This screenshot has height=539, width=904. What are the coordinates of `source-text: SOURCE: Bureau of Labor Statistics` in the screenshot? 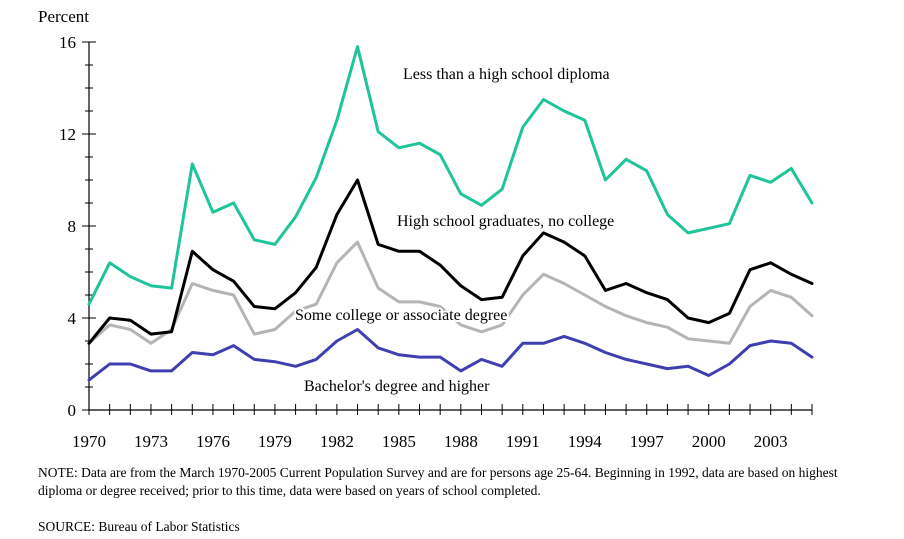 It's located at (139, 526).